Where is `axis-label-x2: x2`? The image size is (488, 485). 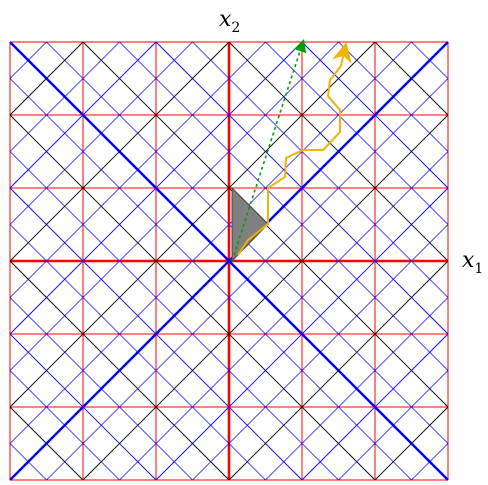 axis-label-x2: x2 is located at coordinates (229, 21).